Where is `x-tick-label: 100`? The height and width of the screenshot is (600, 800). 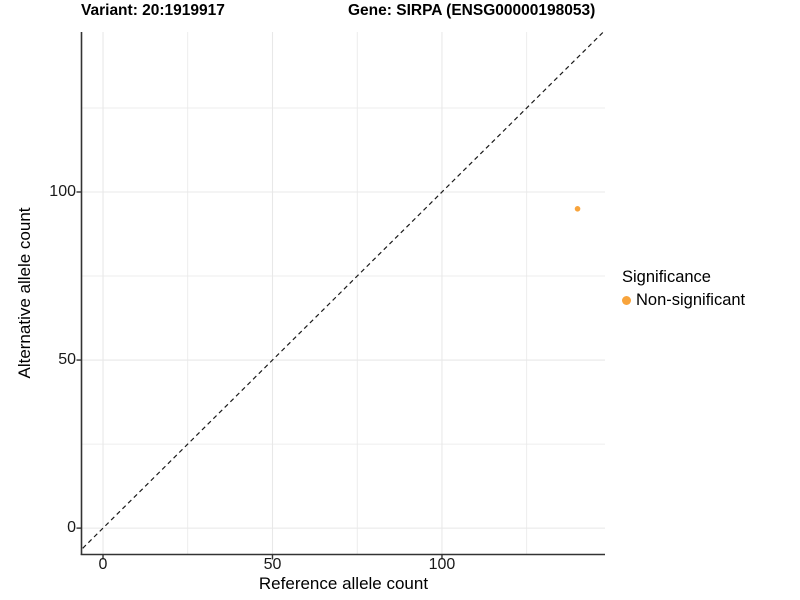 x-tick-label: 100 is located at coordinates (442, 564).